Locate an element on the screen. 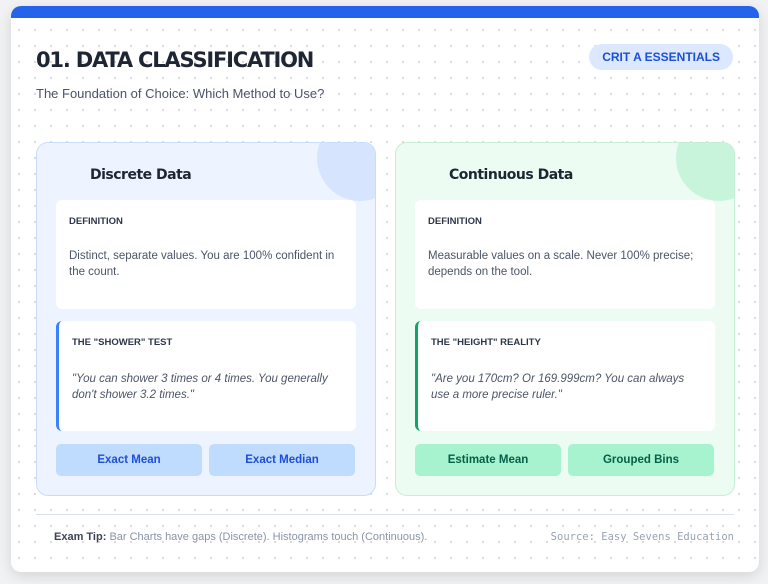 The image size is (768, 584). page-title: 01. DATA CLASSIFICATION is located at coordinates (175, 60).